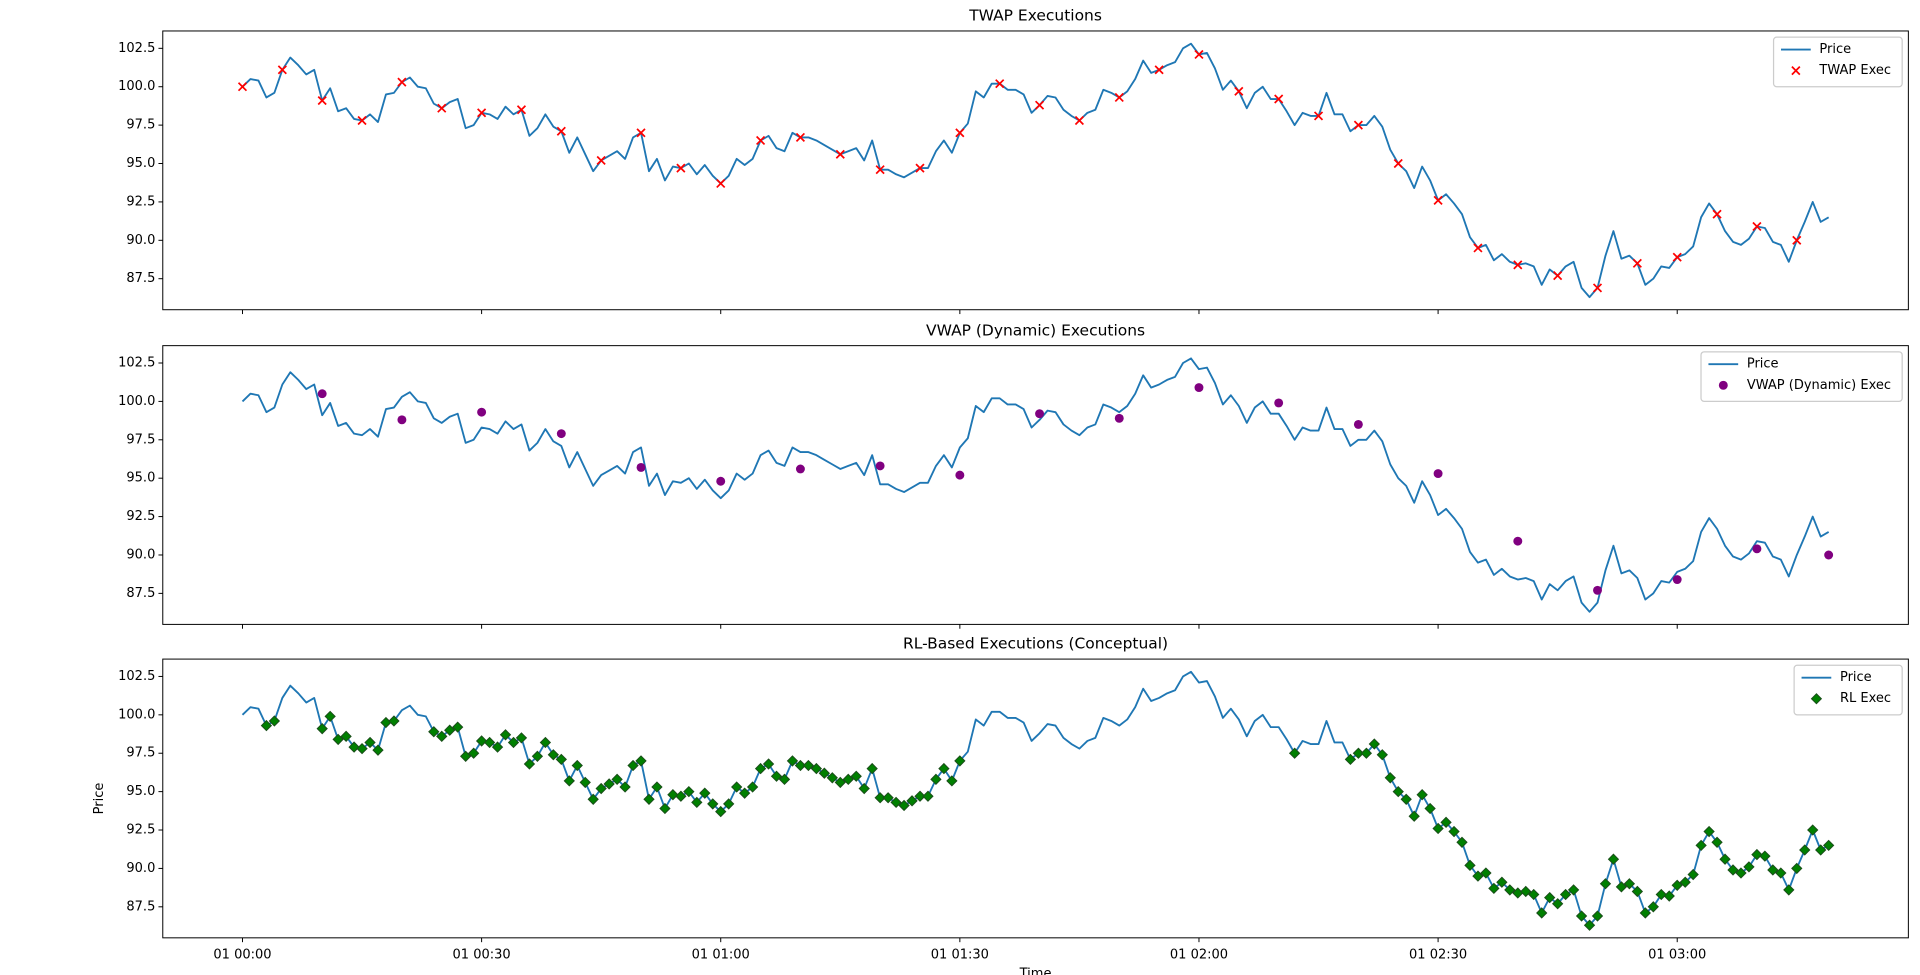 The width and height of the screenshot is (1920, 975). Describe the element at coordinates (1865, 698) in the screenshot. I see `legend-label: RL Exec` at that location.